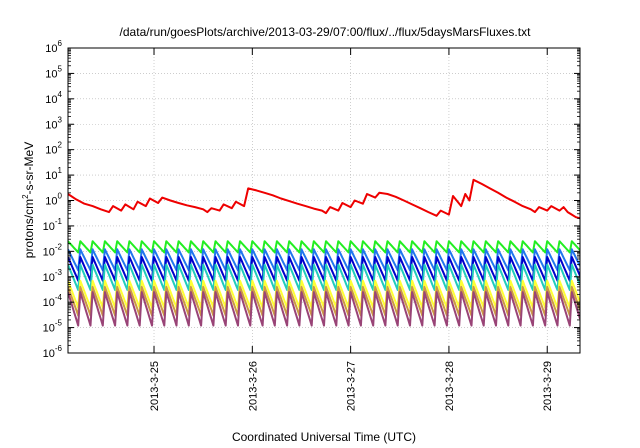 This screenshot has height=448, width=640. What do you see at coordinates (53, 250) in the screenshot?
I see `y-tick-label: 10⁻²` at bounding box center [53, 250].